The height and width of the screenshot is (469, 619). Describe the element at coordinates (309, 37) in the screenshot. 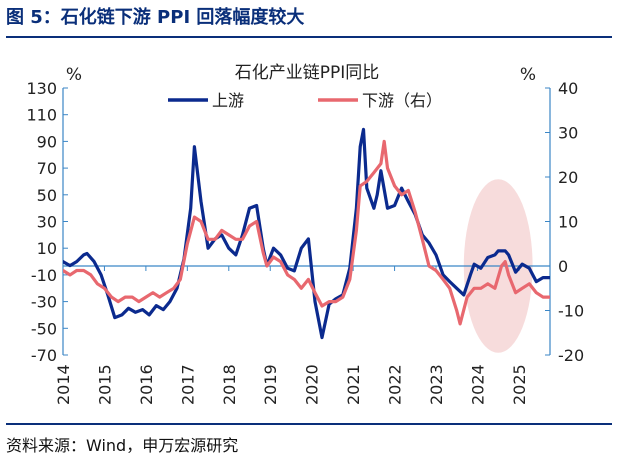

I see `top-rule` at that location.